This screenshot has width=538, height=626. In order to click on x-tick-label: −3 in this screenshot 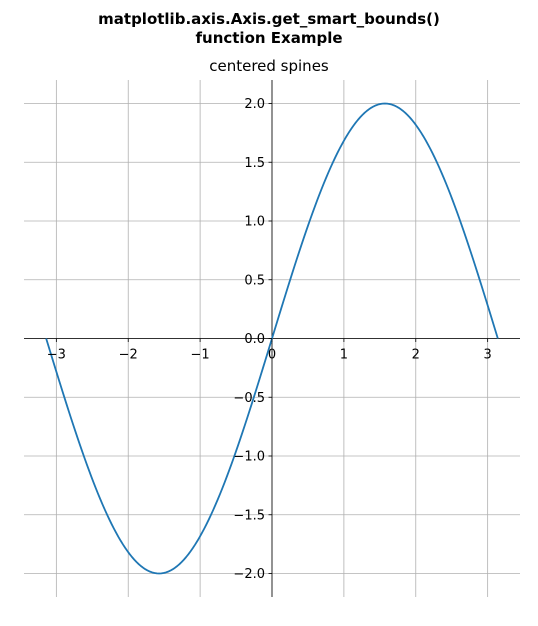, I will do `click(56, 355)`.